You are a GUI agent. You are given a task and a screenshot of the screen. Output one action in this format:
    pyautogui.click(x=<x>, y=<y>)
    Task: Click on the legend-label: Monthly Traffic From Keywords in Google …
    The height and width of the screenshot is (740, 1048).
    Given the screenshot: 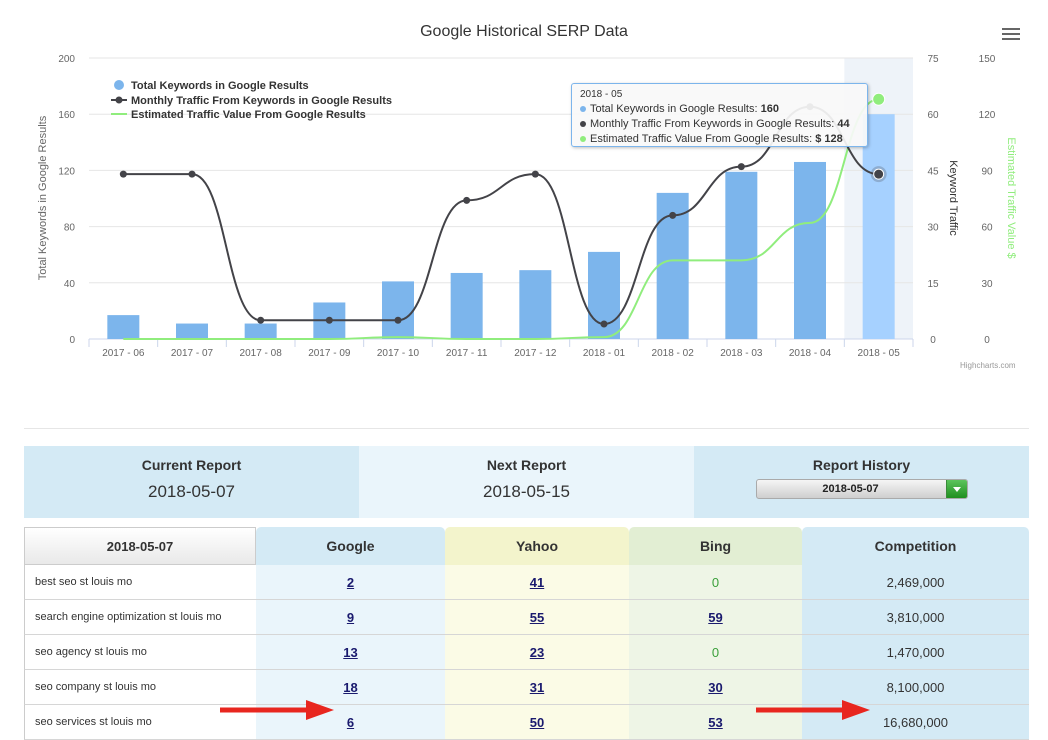 What is the action you would take?
    pyautogui.click(x=261, y=101)
    